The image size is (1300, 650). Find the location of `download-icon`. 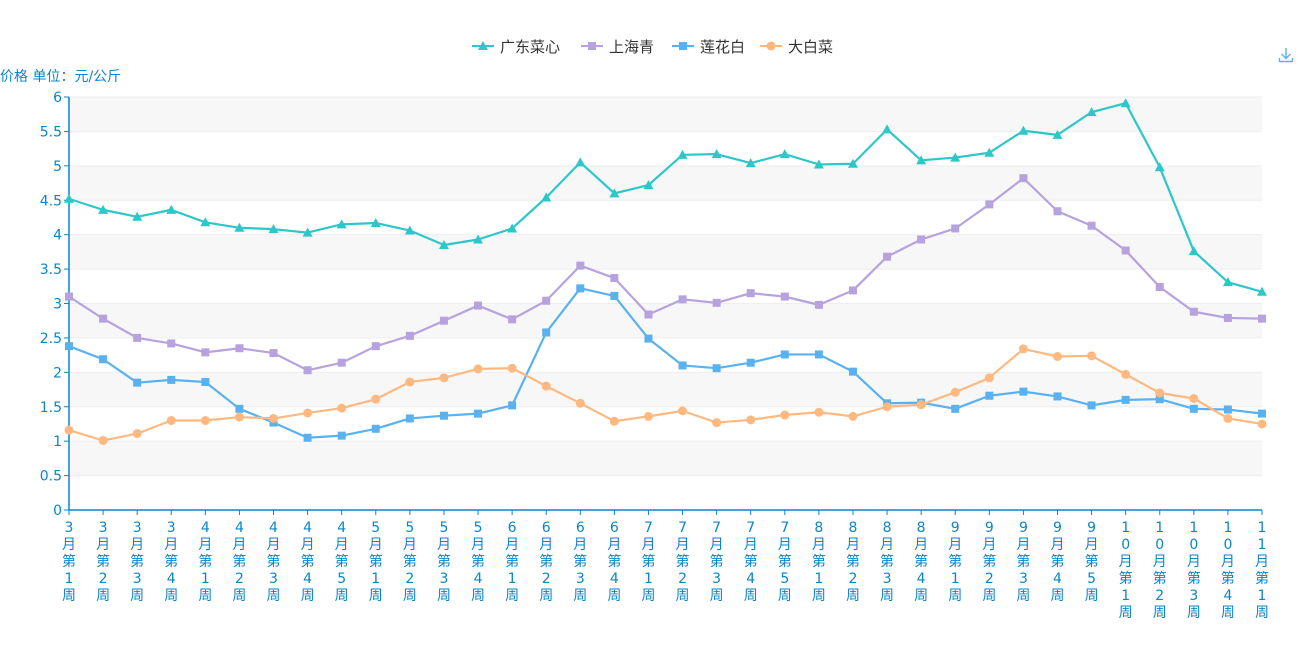

download-icon is located at coordinates (1286, 55).